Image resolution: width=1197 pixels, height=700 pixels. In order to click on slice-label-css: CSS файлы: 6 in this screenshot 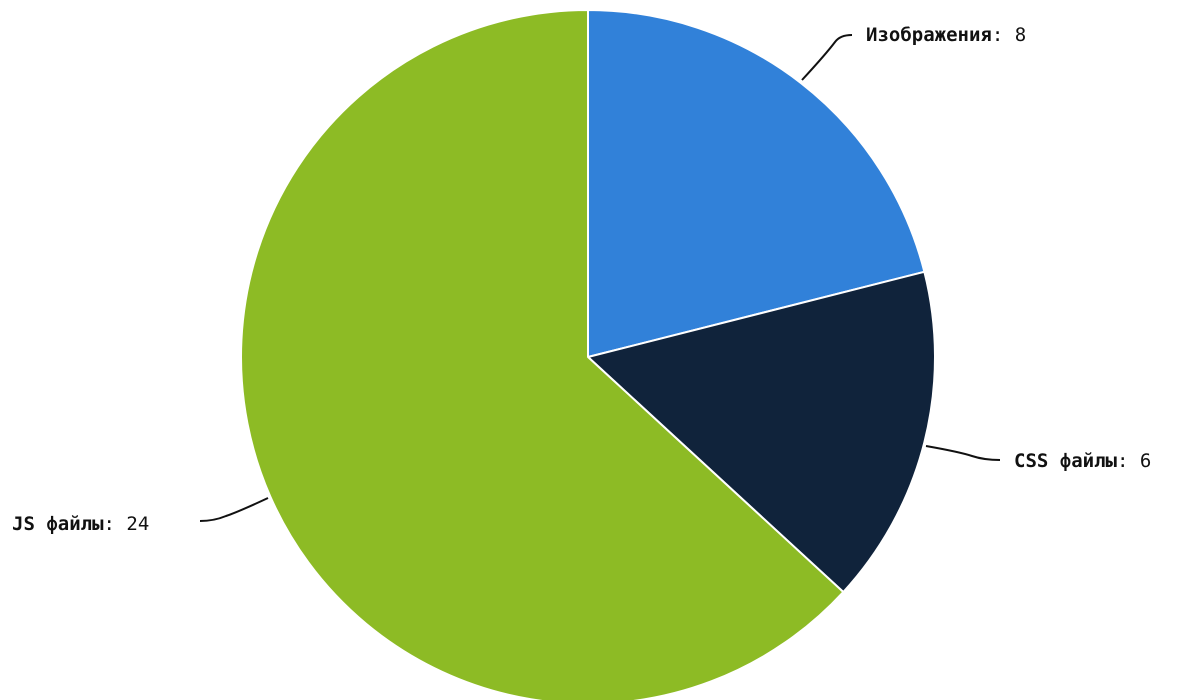, I will do `click(1082, 461)`.